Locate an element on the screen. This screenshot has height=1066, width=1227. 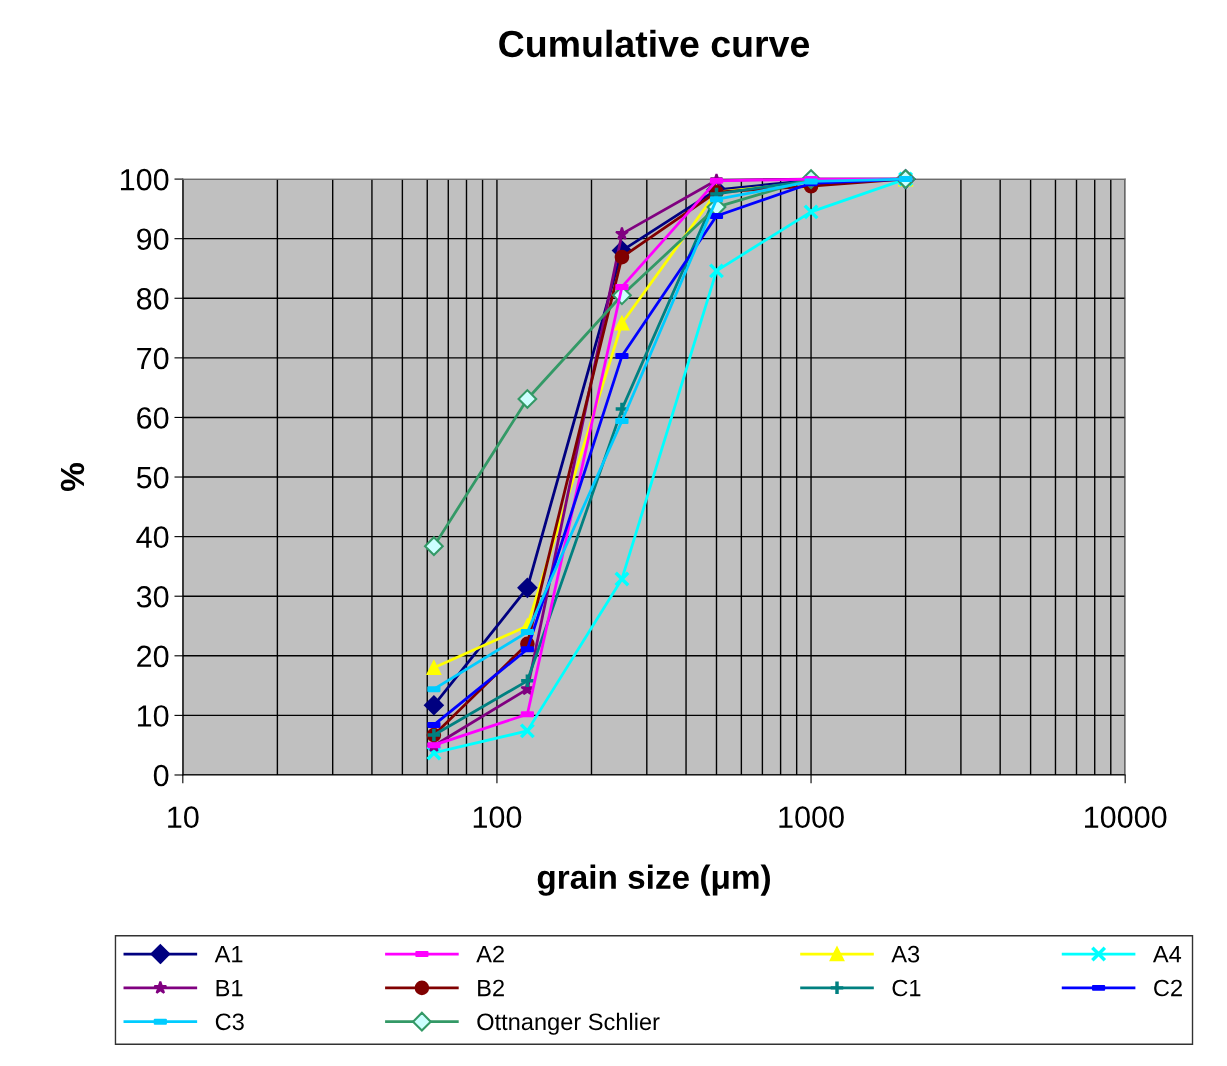
y-tick-label: 40 is located at coordinates (152, 537).